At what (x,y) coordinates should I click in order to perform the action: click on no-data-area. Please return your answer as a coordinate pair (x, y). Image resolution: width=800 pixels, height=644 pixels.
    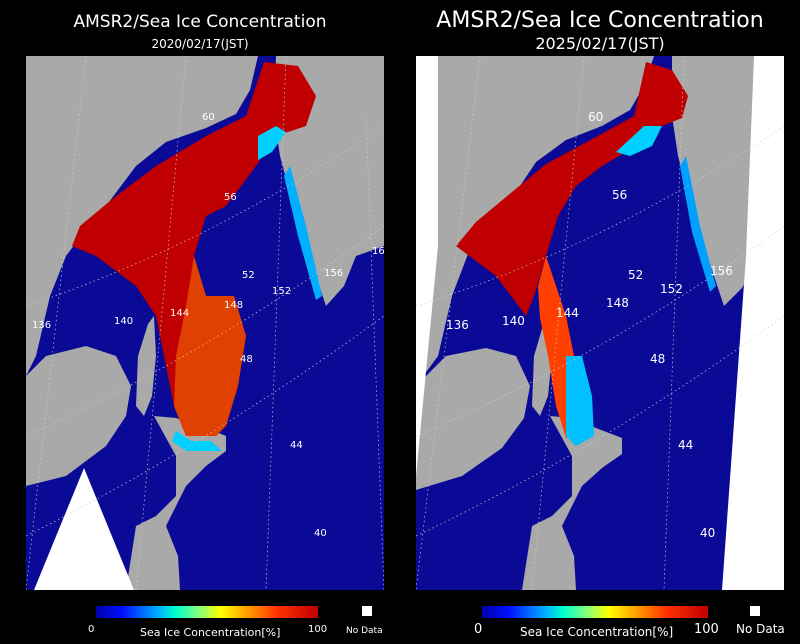
    Looking at the image, I should click on (84, 529).